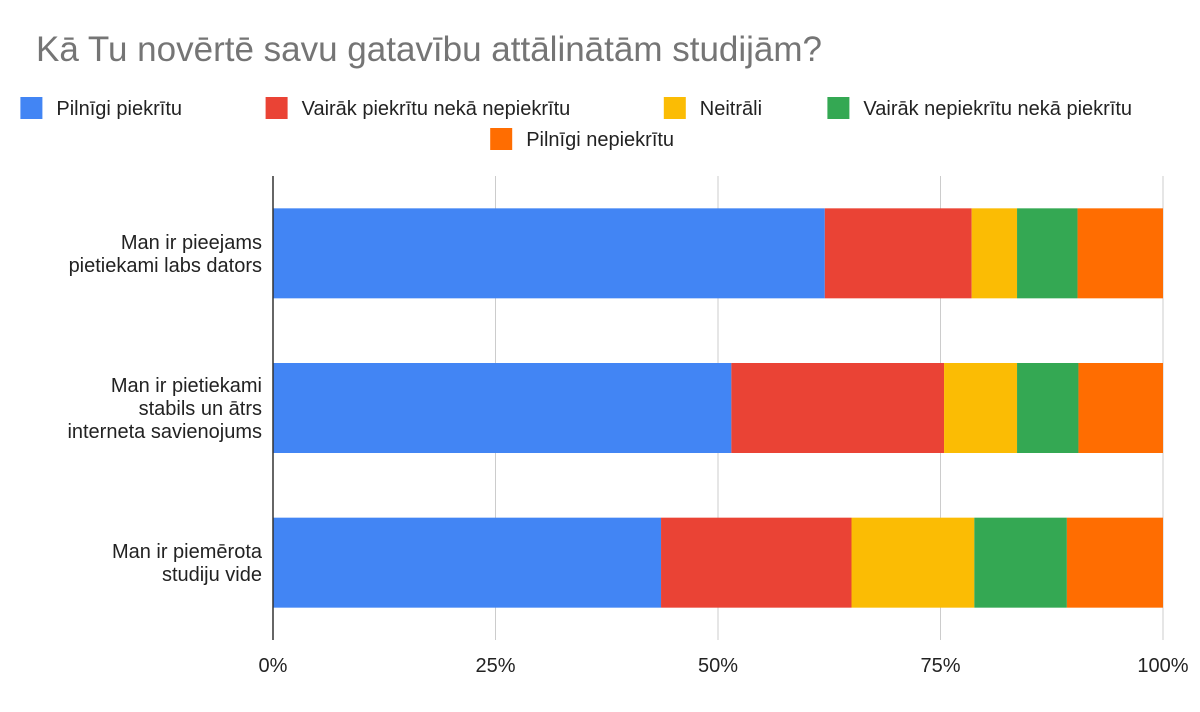  Describe the element at coordinates (731, 109) in the screenshot. I see `legend-label: Neitrāli` at that location.